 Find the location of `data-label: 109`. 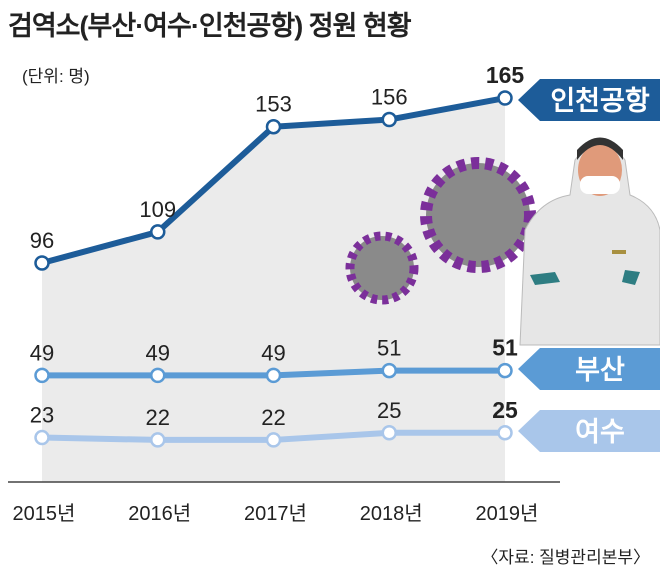

data-label: 109 is located at coordinates (157, 209).